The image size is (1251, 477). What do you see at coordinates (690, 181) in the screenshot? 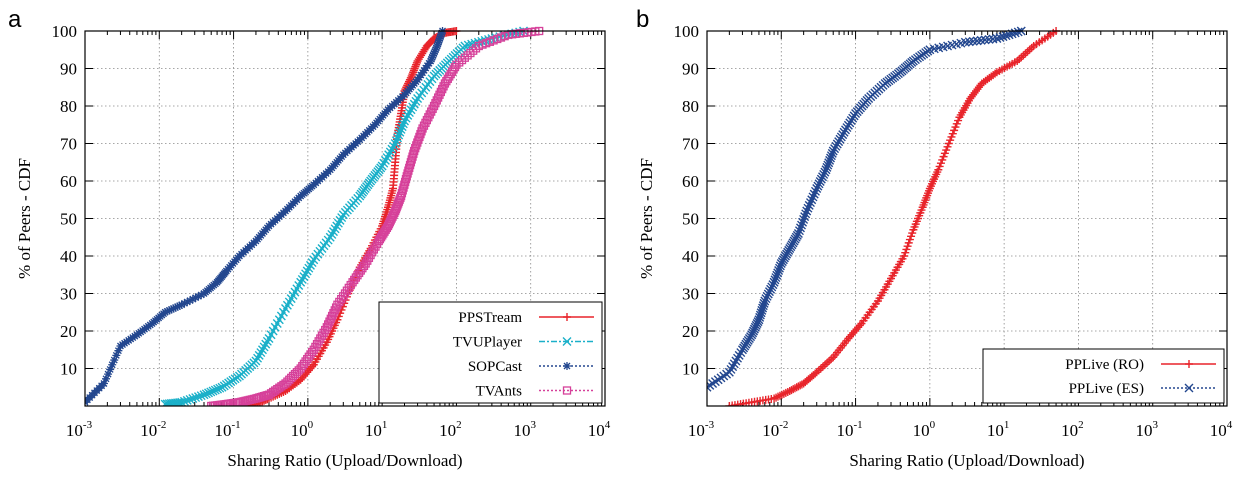
I see `y-tick-label: 60` at bounding box center [690, 181].